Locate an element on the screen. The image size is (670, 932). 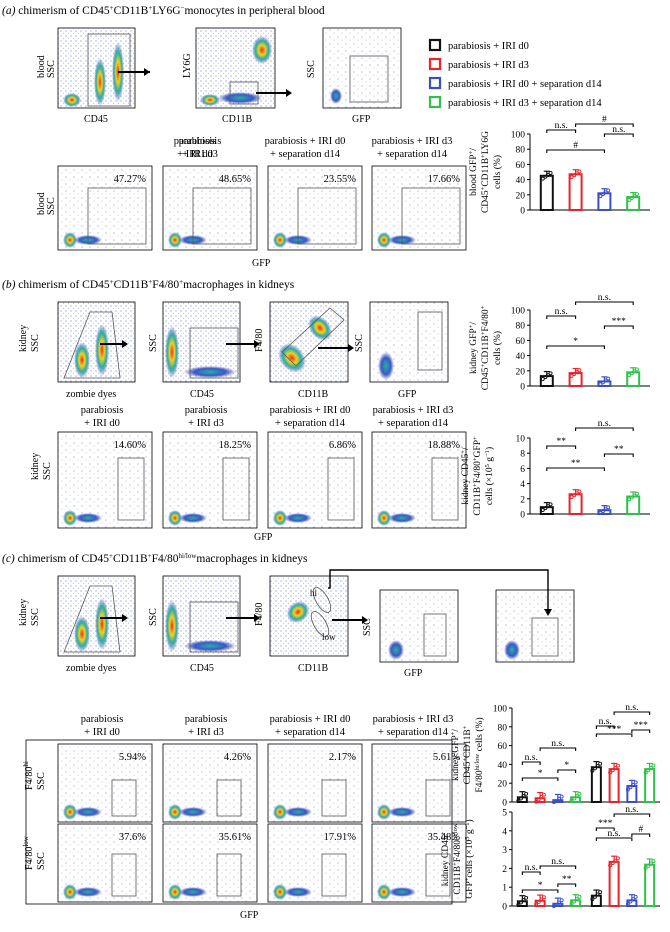
axis-label: F4/80hi is located at coordinates (28, 775).